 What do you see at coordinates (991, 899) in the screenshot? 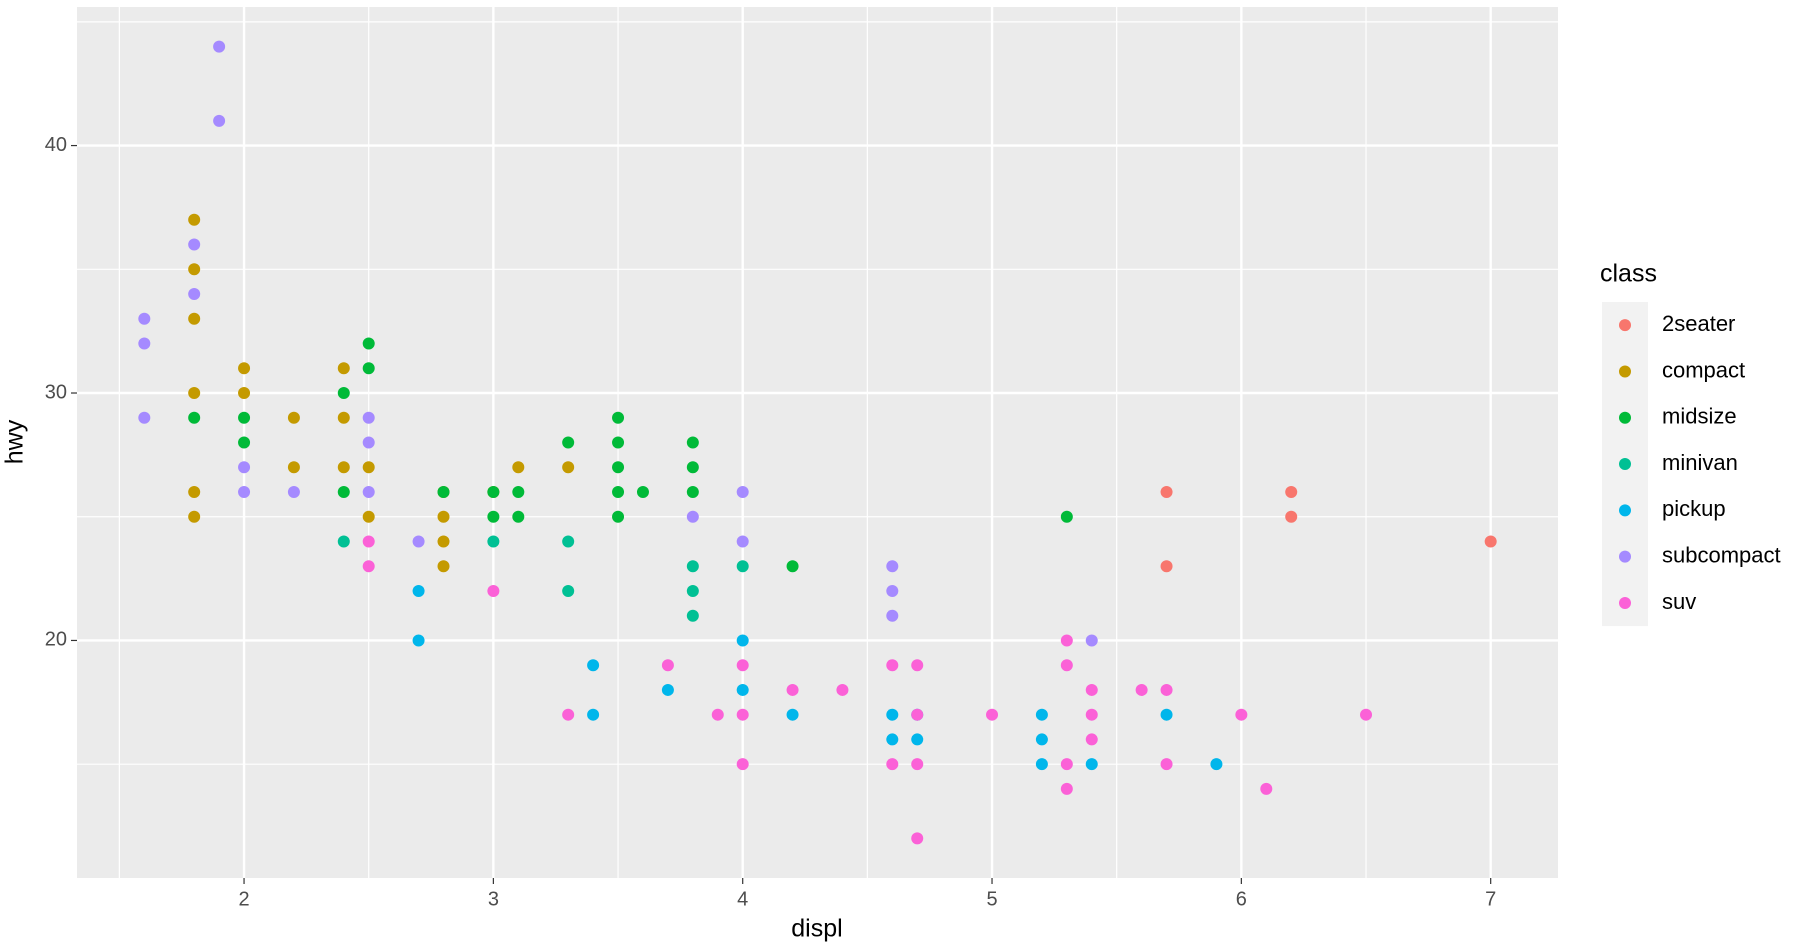
I see `x-tick-label: 5` at bounding box center [991, 899].